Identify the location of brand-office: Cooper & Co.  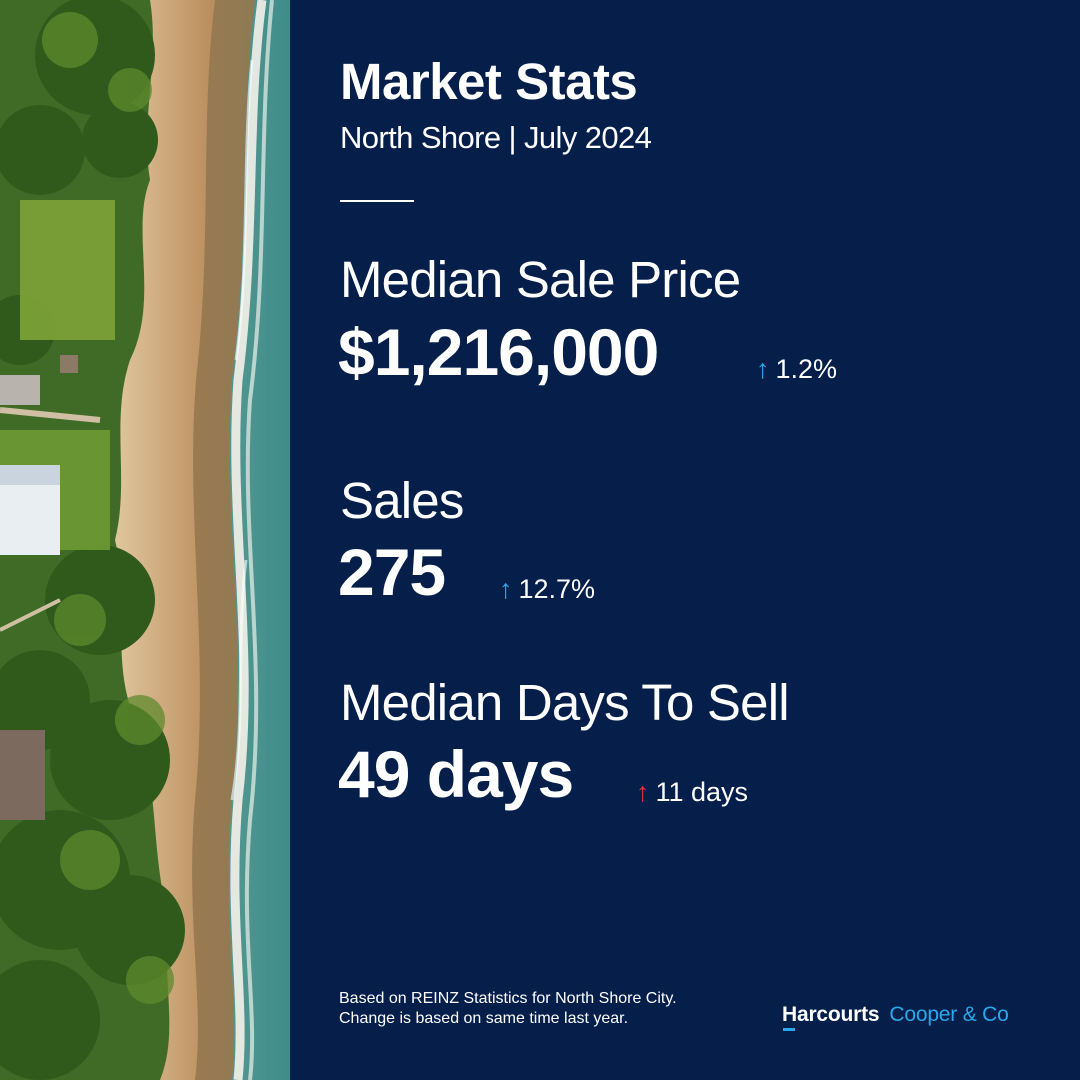
(949, 1014).